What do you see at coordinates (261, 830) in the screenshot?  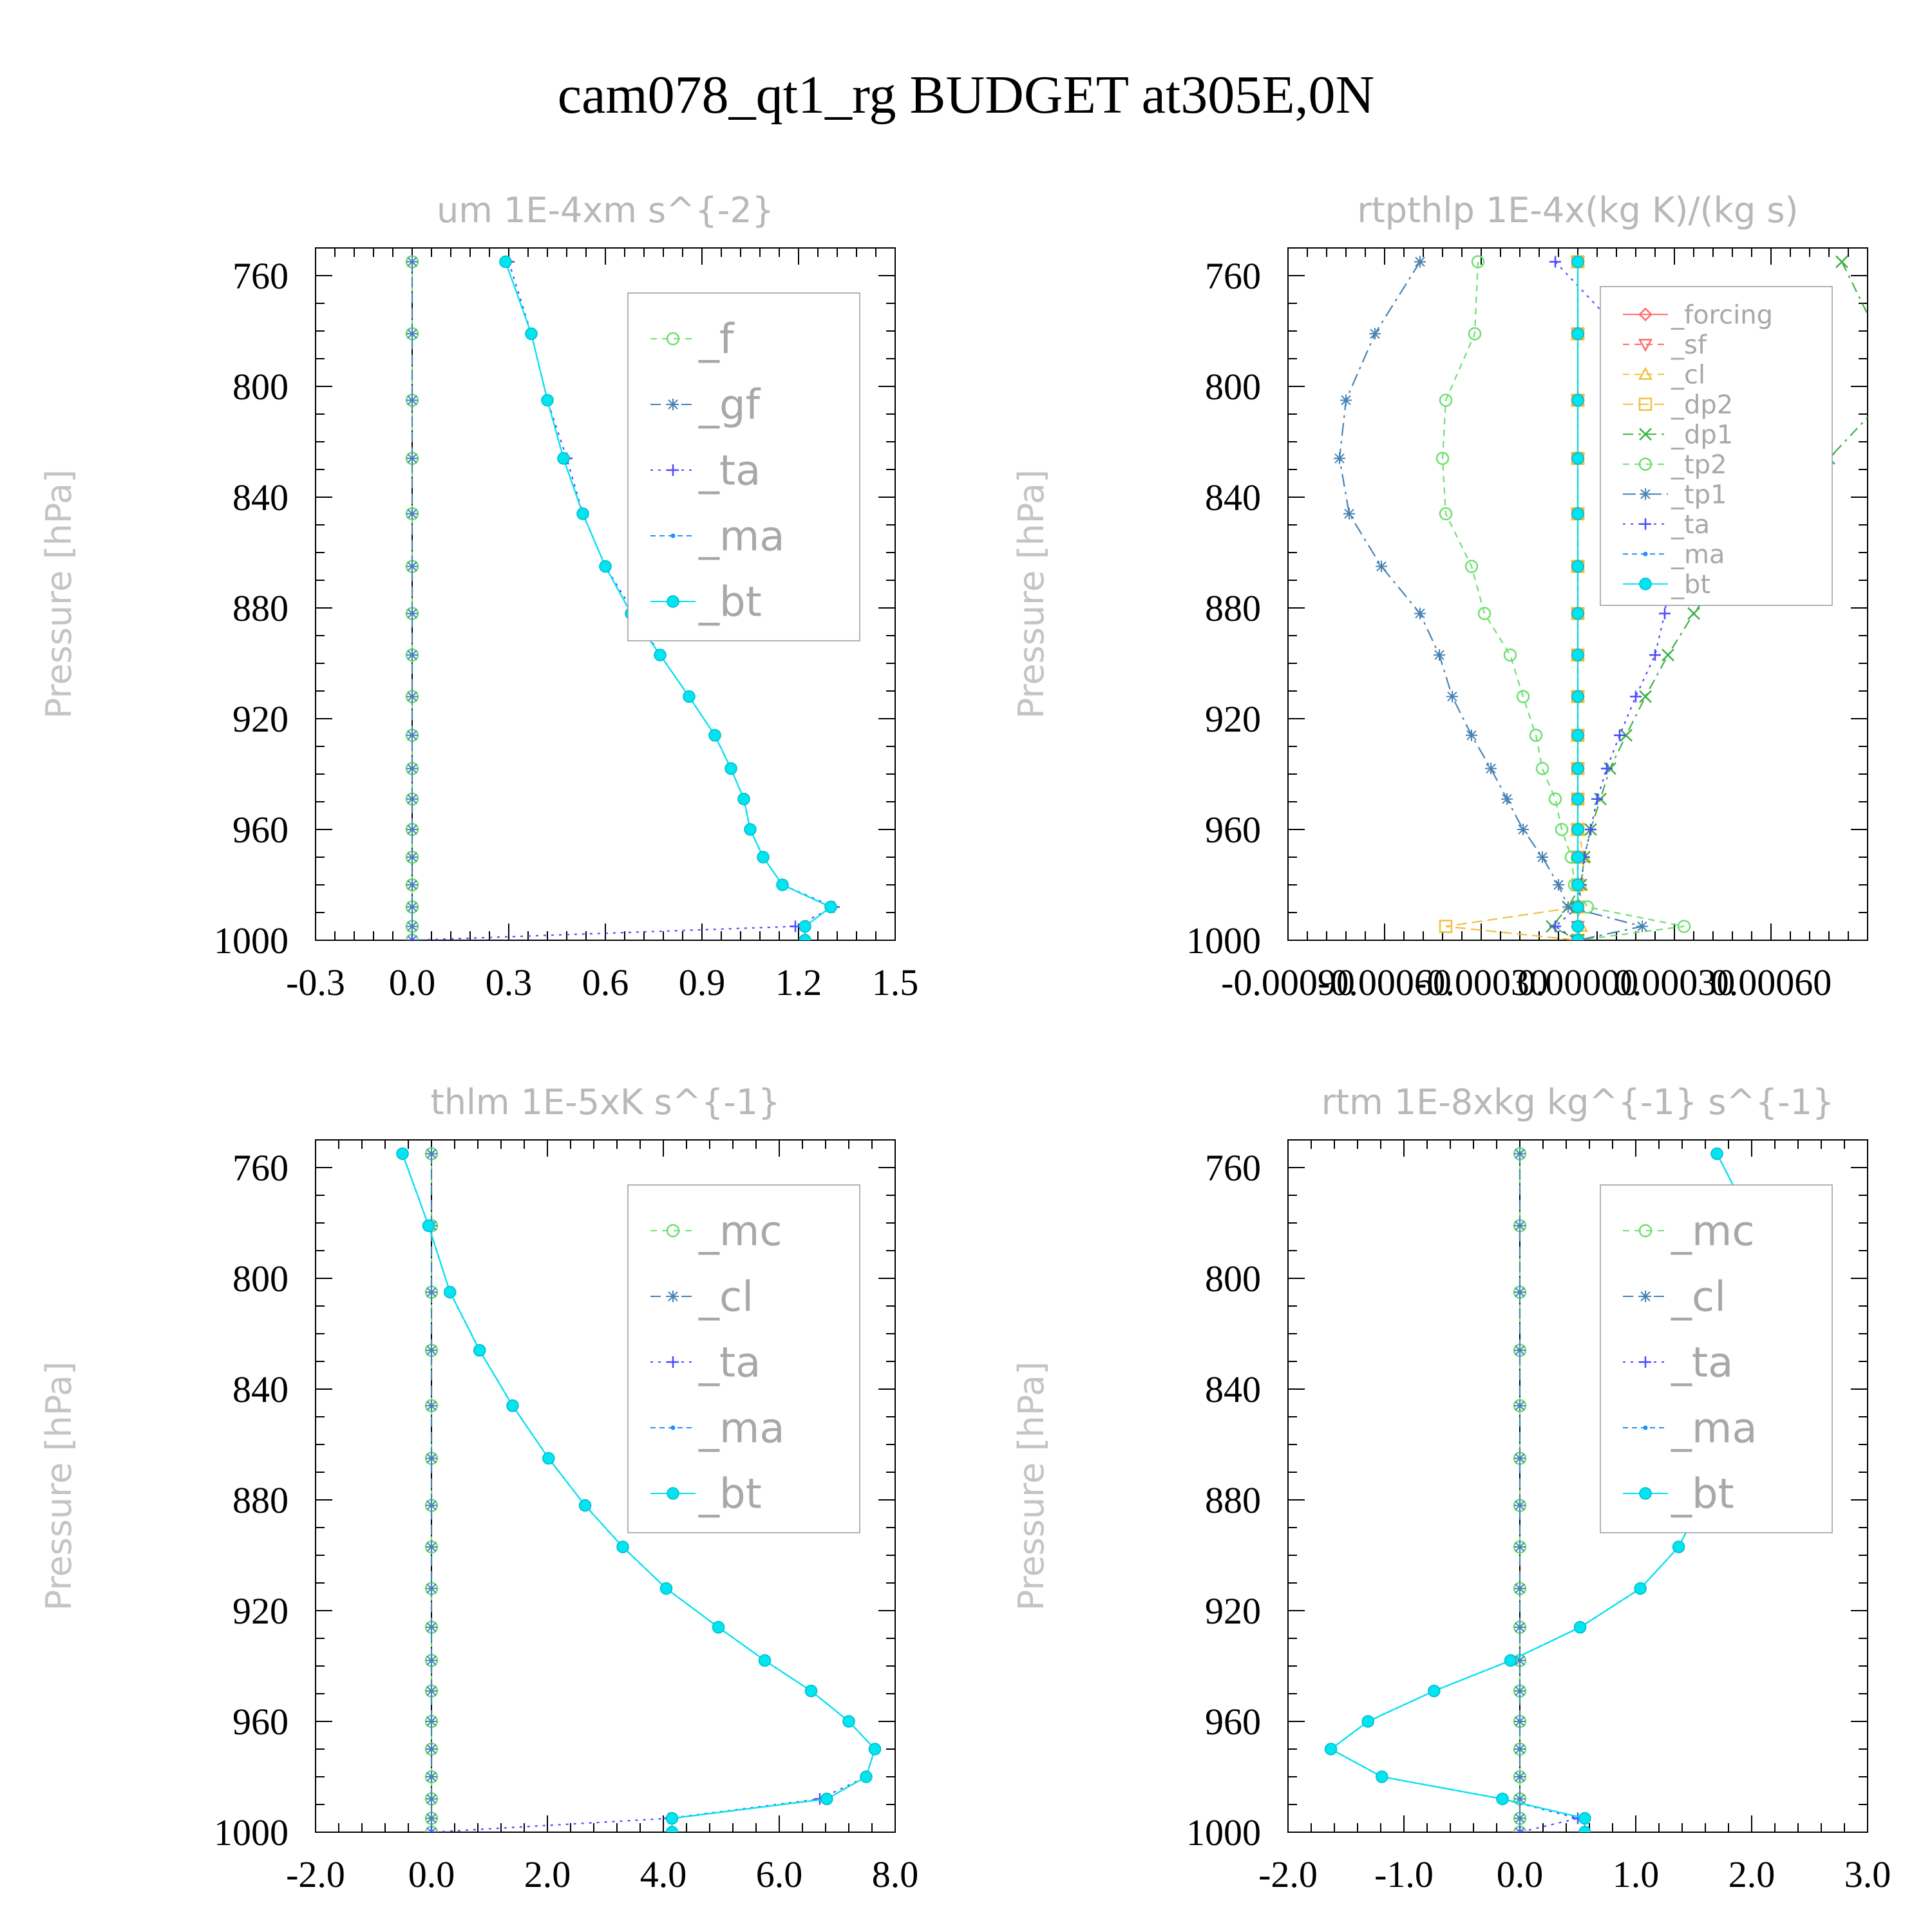 I see `y-tick-label: 960` at bounding box center [261, 830].